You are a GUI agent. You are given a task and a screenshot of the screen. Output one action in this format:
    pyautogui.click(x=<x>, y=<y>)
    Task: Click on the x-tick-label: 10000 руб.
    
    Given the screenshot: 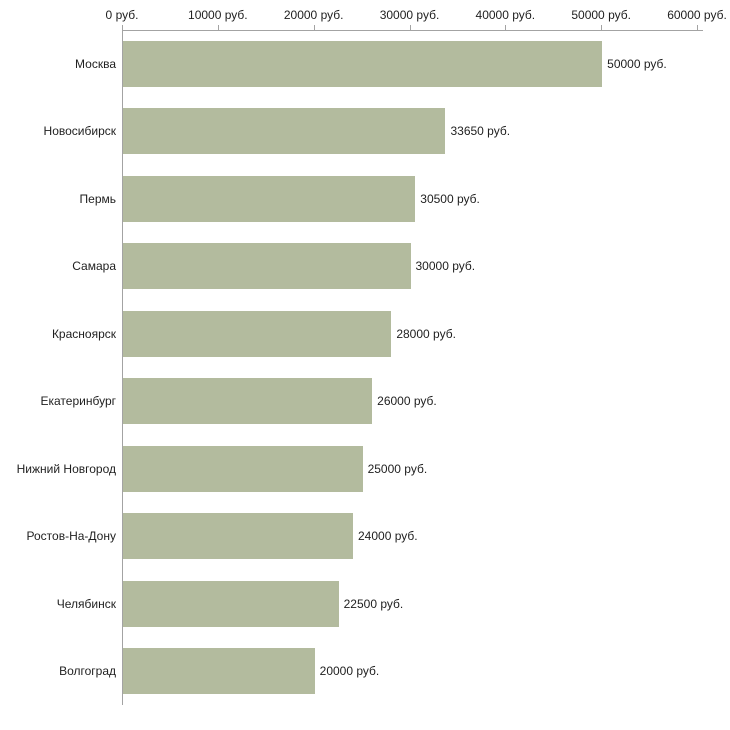 What is the action you would take?
    pyautogui.click(x=218, y=15)
    